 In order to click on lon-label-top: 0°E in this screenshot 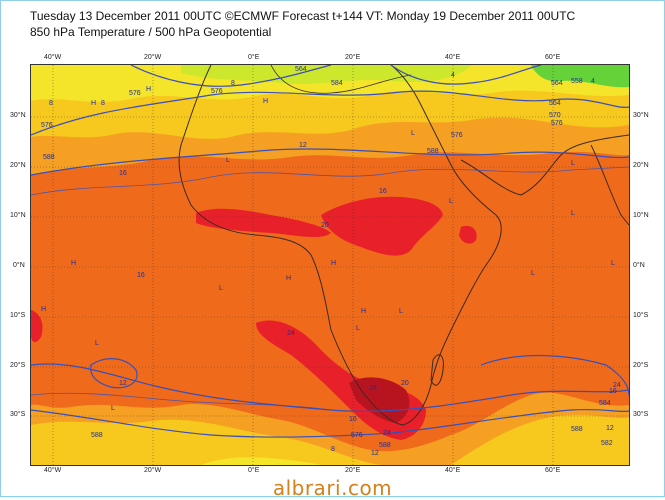, I will do `click(253, 57)`.